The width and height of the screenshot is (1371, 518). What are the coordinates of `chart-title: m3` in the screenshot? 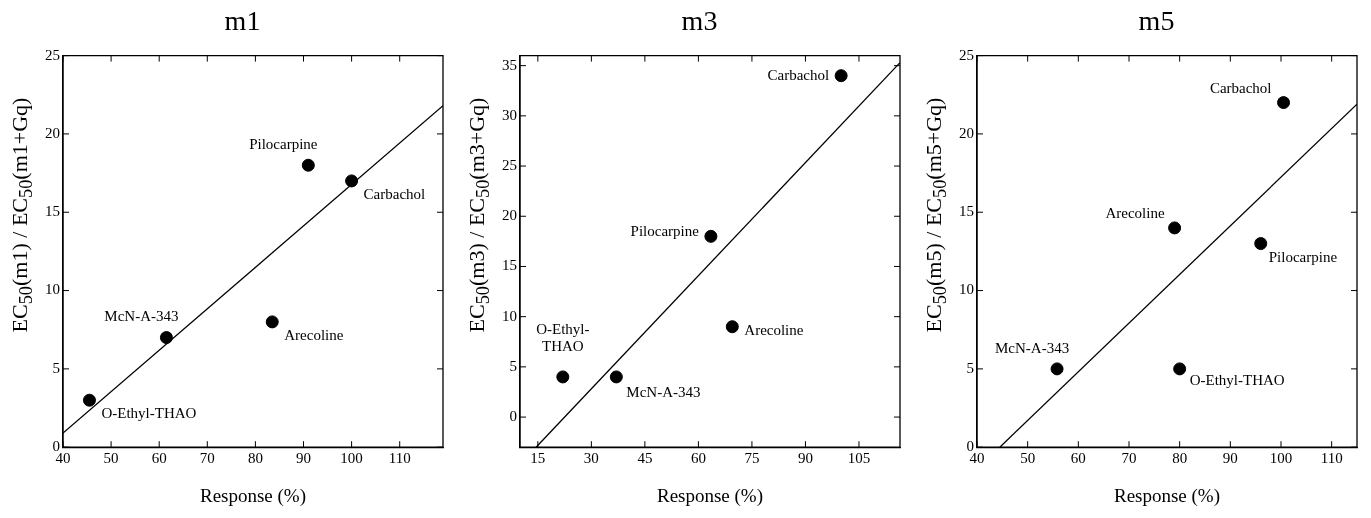 It's located at (699, 21).